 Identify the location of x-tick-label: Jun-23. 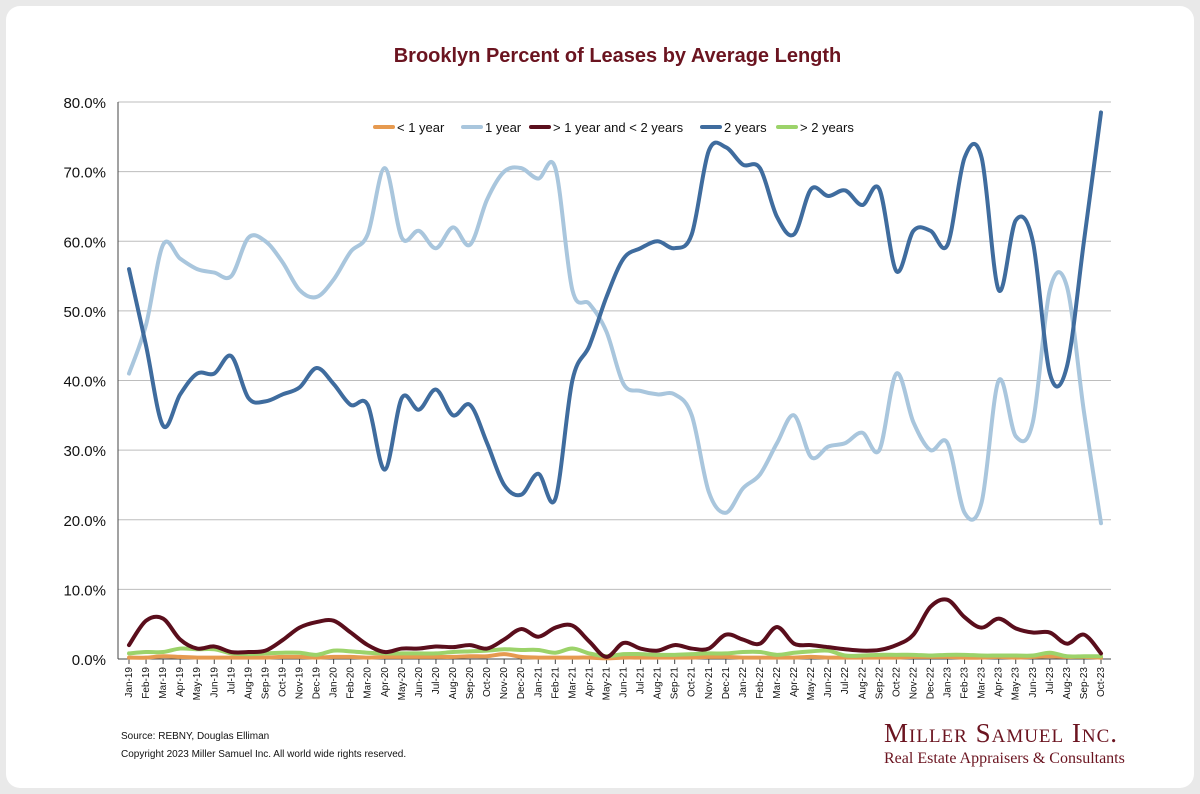
(1033, 682).